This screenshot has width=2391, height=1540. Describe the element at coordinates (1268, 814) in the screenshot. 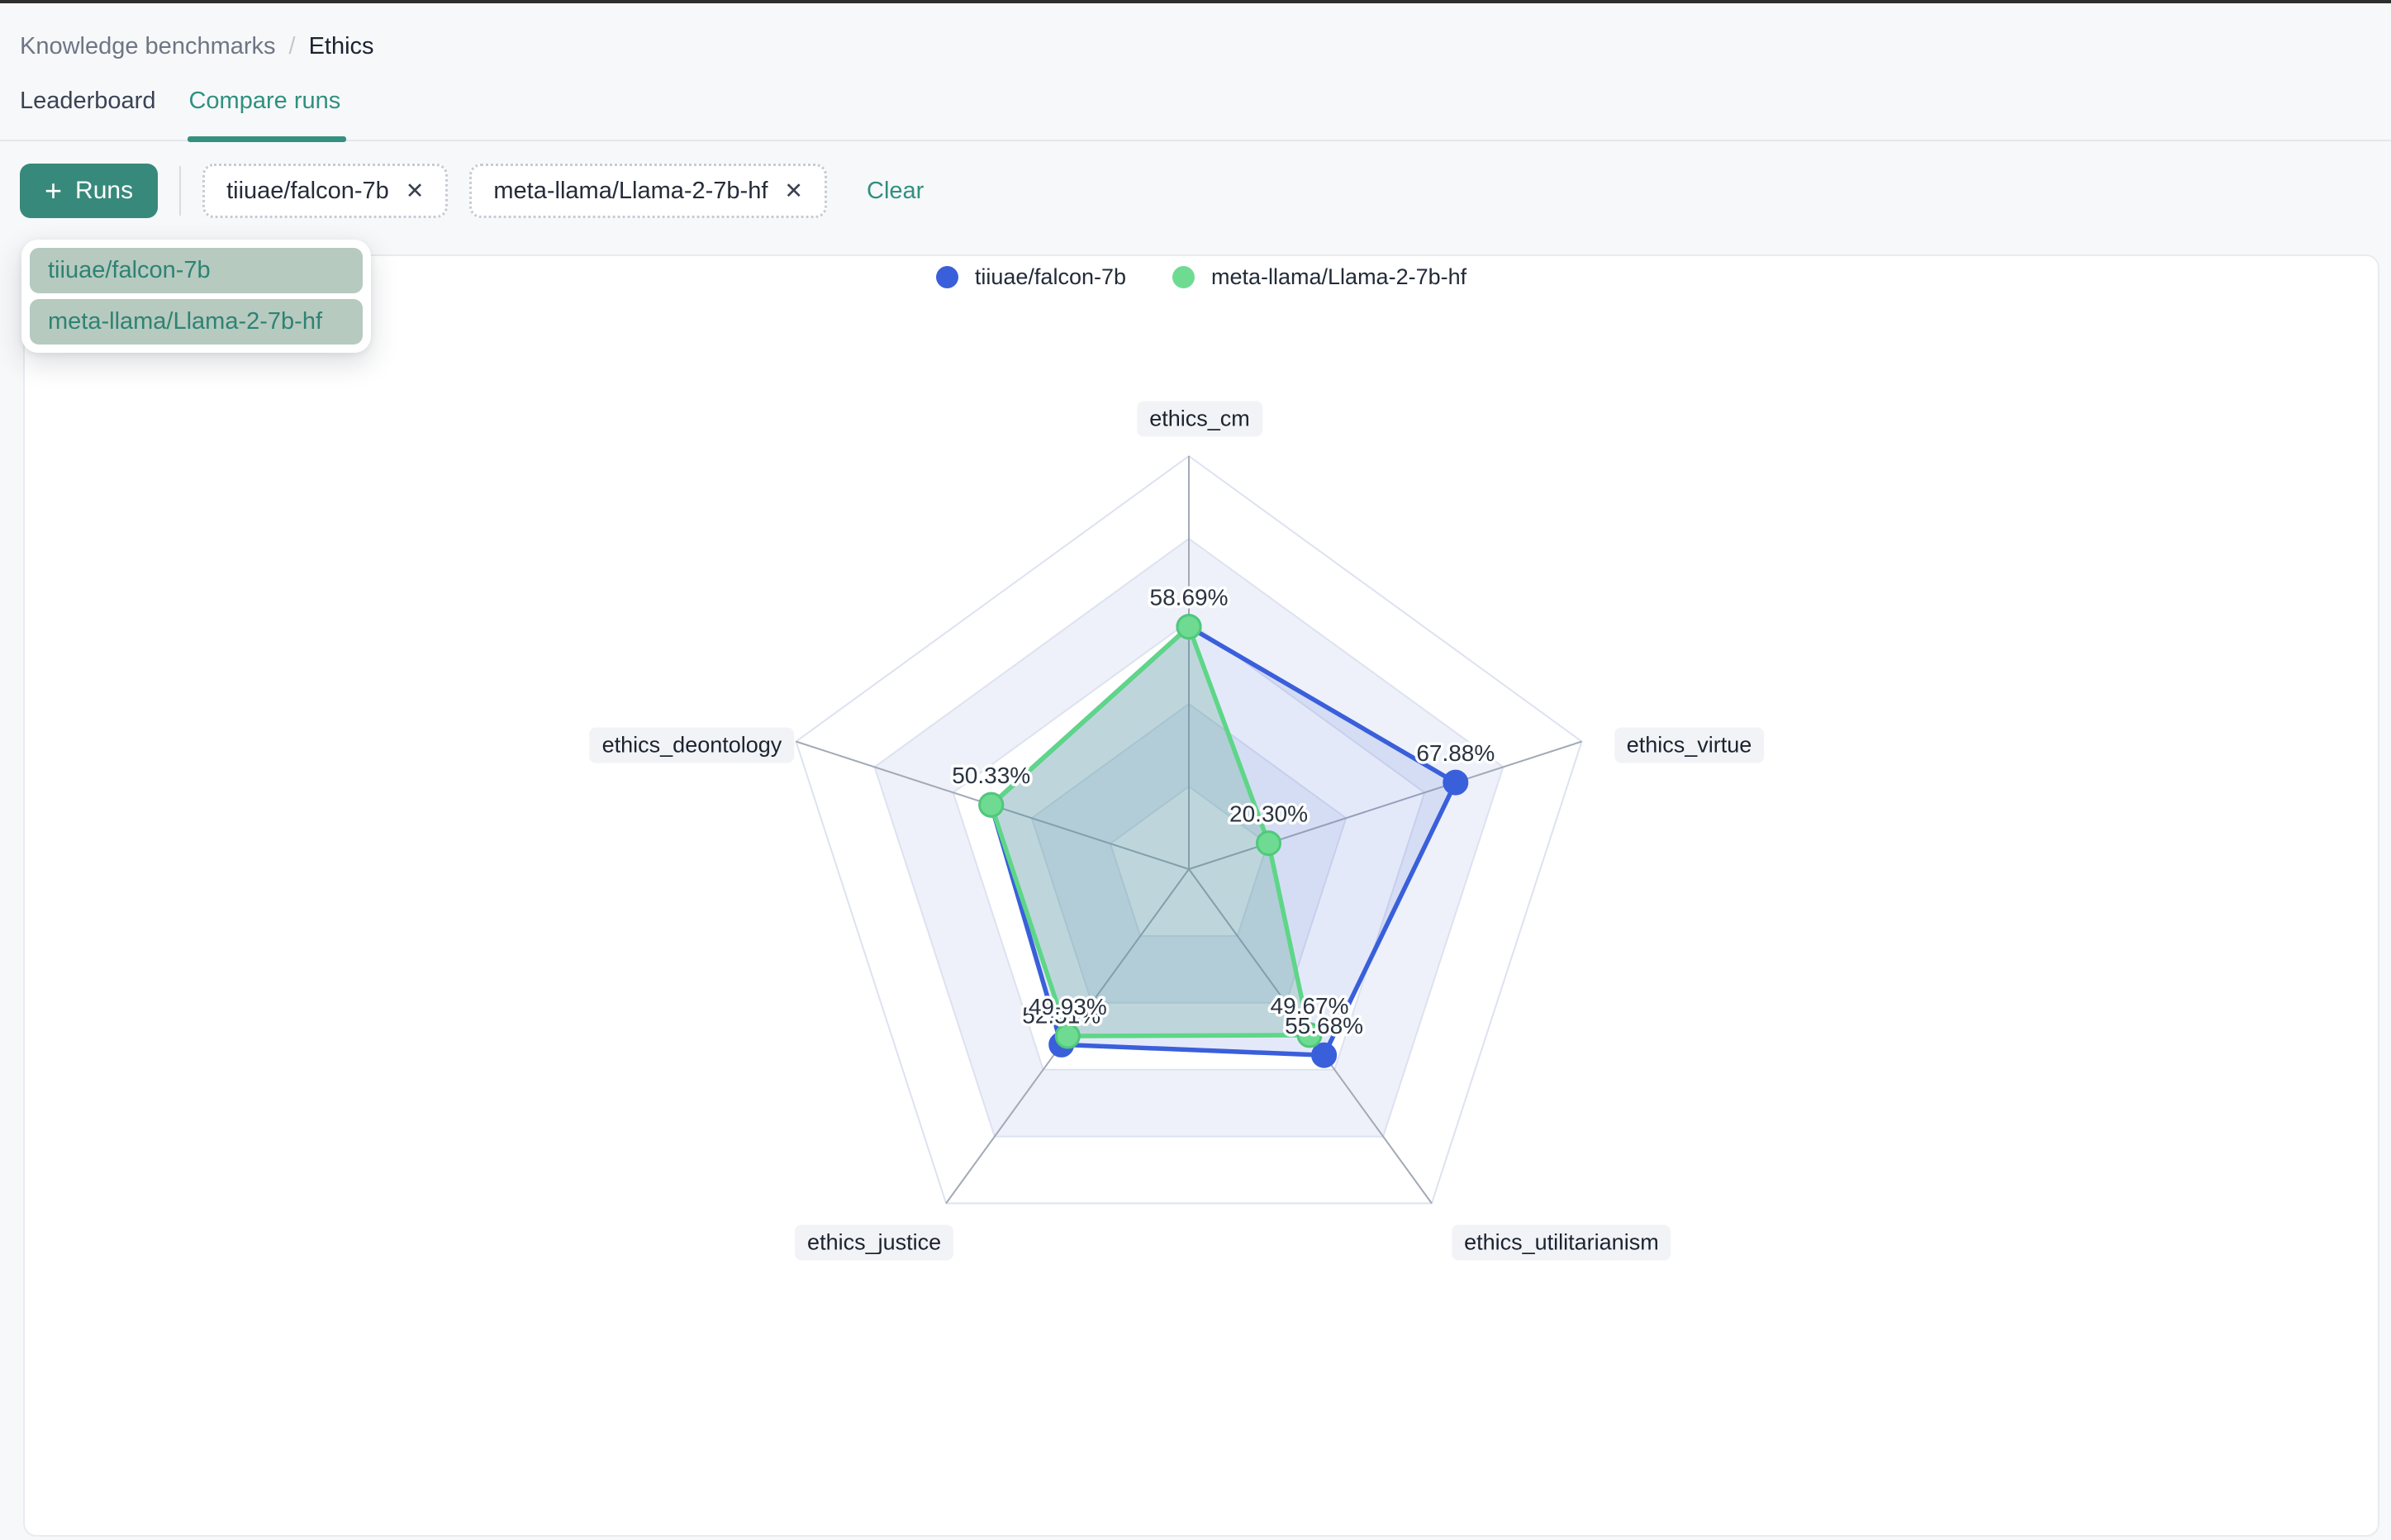

I see `svg-text: 20.30%` at that location.